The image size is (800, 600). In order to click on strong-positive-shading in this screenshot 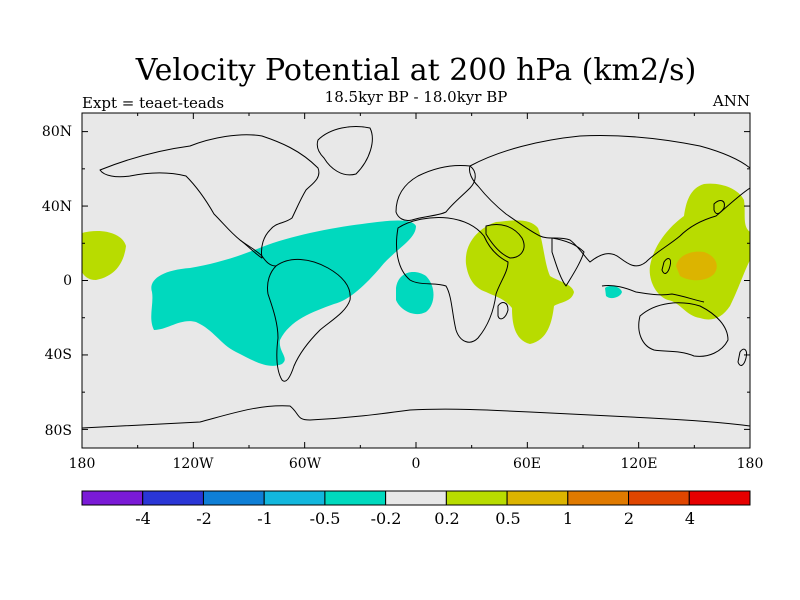, I will do `click(696, 266)`.